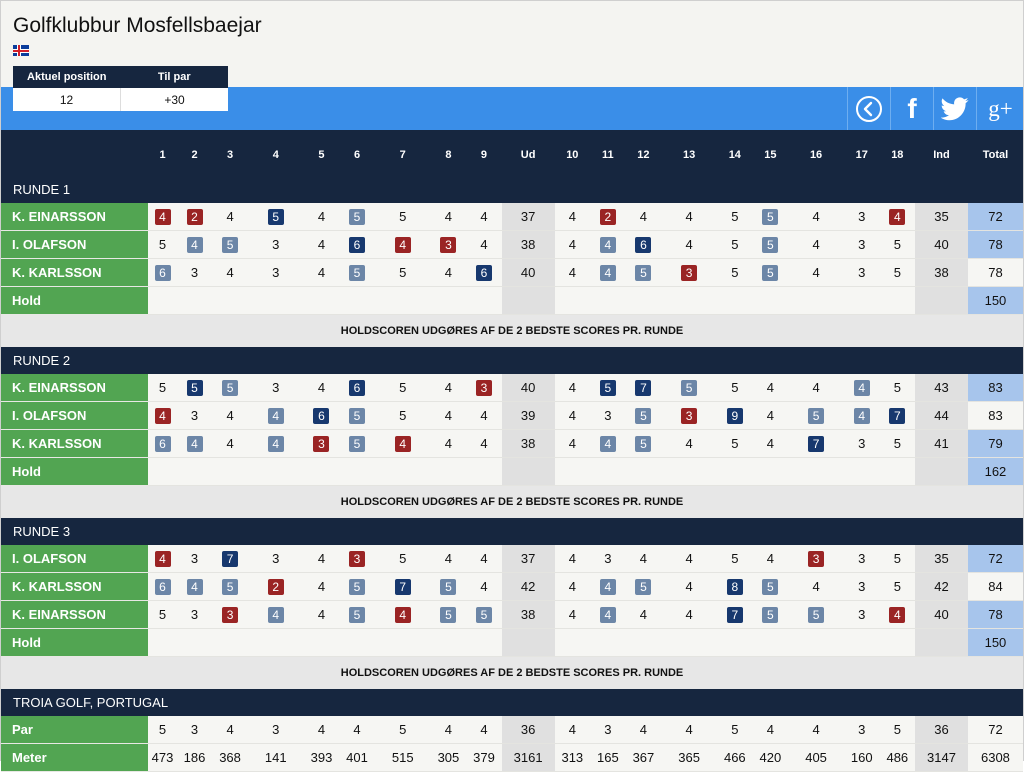  What do you see at coordinates (321, 757) in the screenshot?
I see `course-value: 393` at bounding box center [321, 757].